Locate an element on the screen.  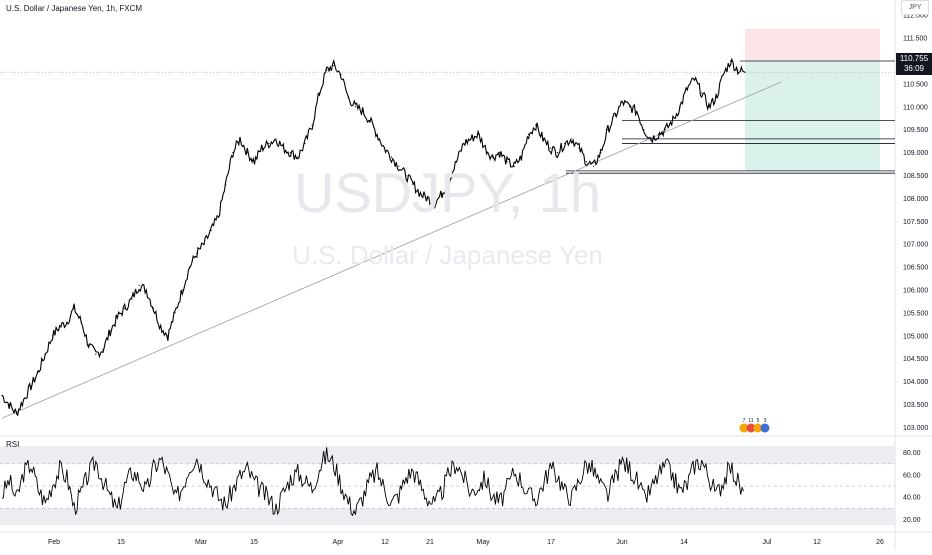
price-tick-label: 108.500 is located at coordinates (915, 176).